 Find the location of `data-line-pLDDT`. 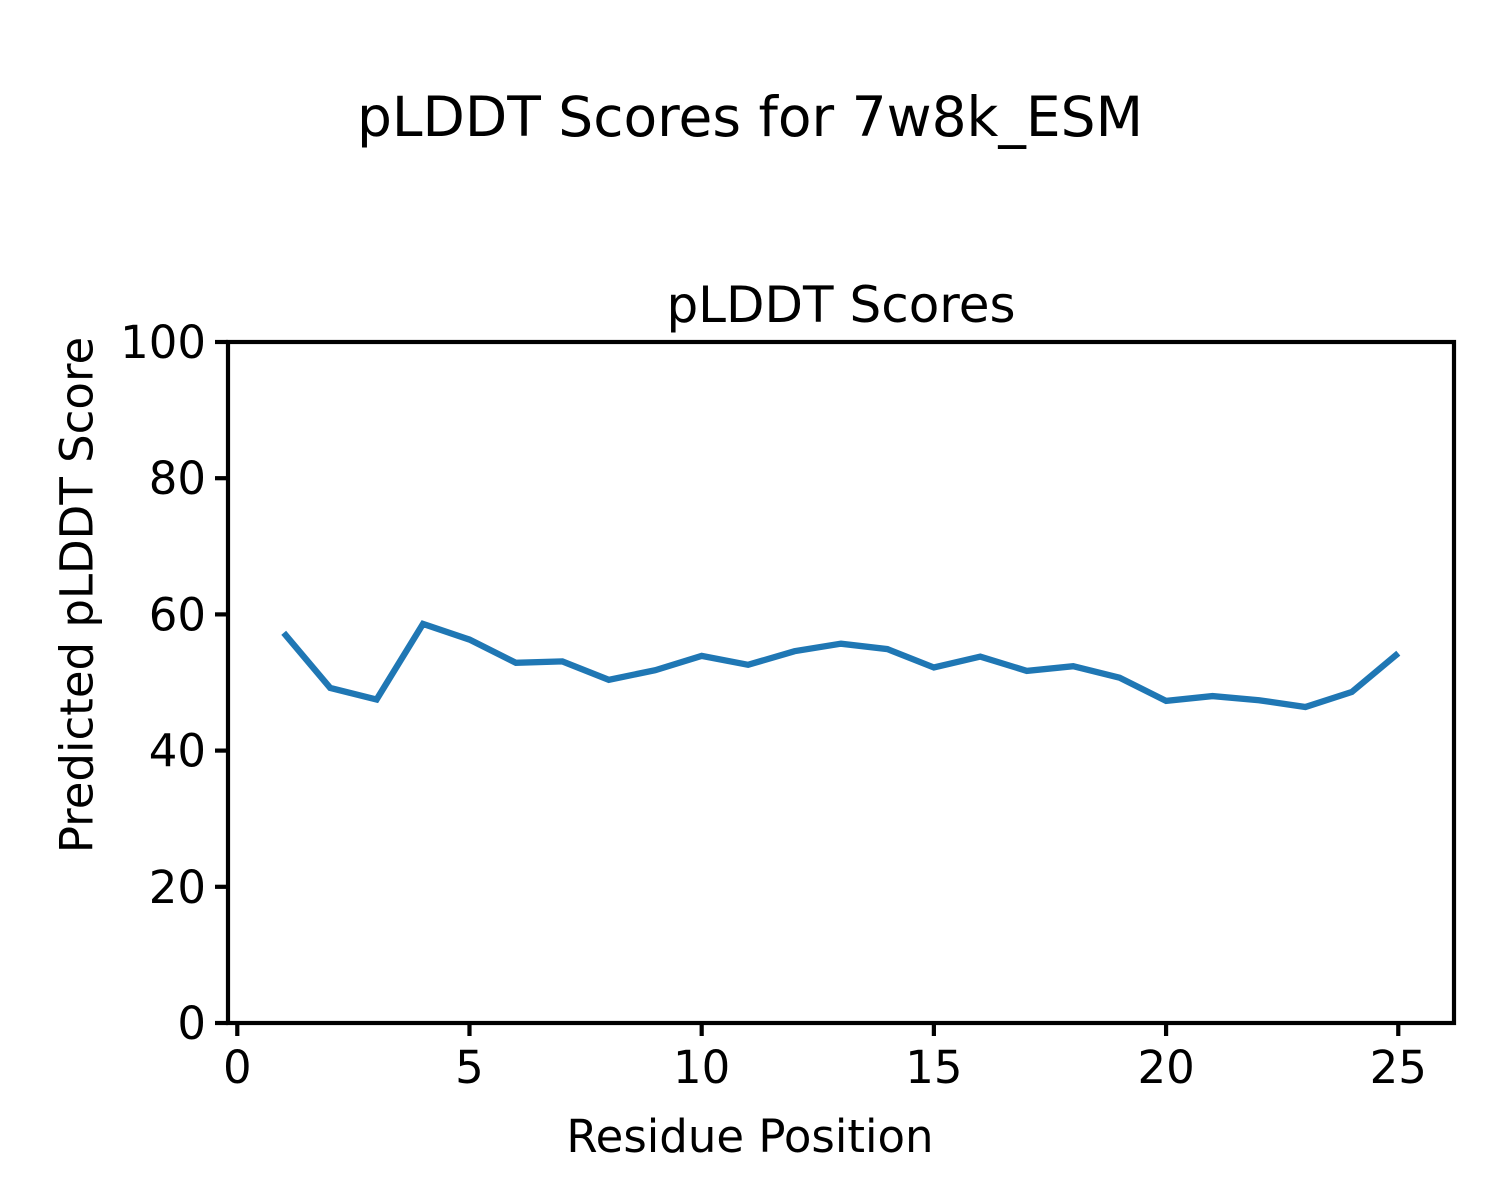

data-line-pLDDT is located at coordinates (841, 665).